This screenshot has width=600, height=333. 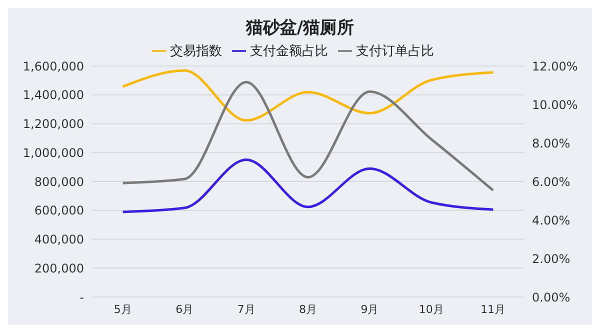 I want to click on y2-tick-label: 10.00%, so click(x=555, y=105).